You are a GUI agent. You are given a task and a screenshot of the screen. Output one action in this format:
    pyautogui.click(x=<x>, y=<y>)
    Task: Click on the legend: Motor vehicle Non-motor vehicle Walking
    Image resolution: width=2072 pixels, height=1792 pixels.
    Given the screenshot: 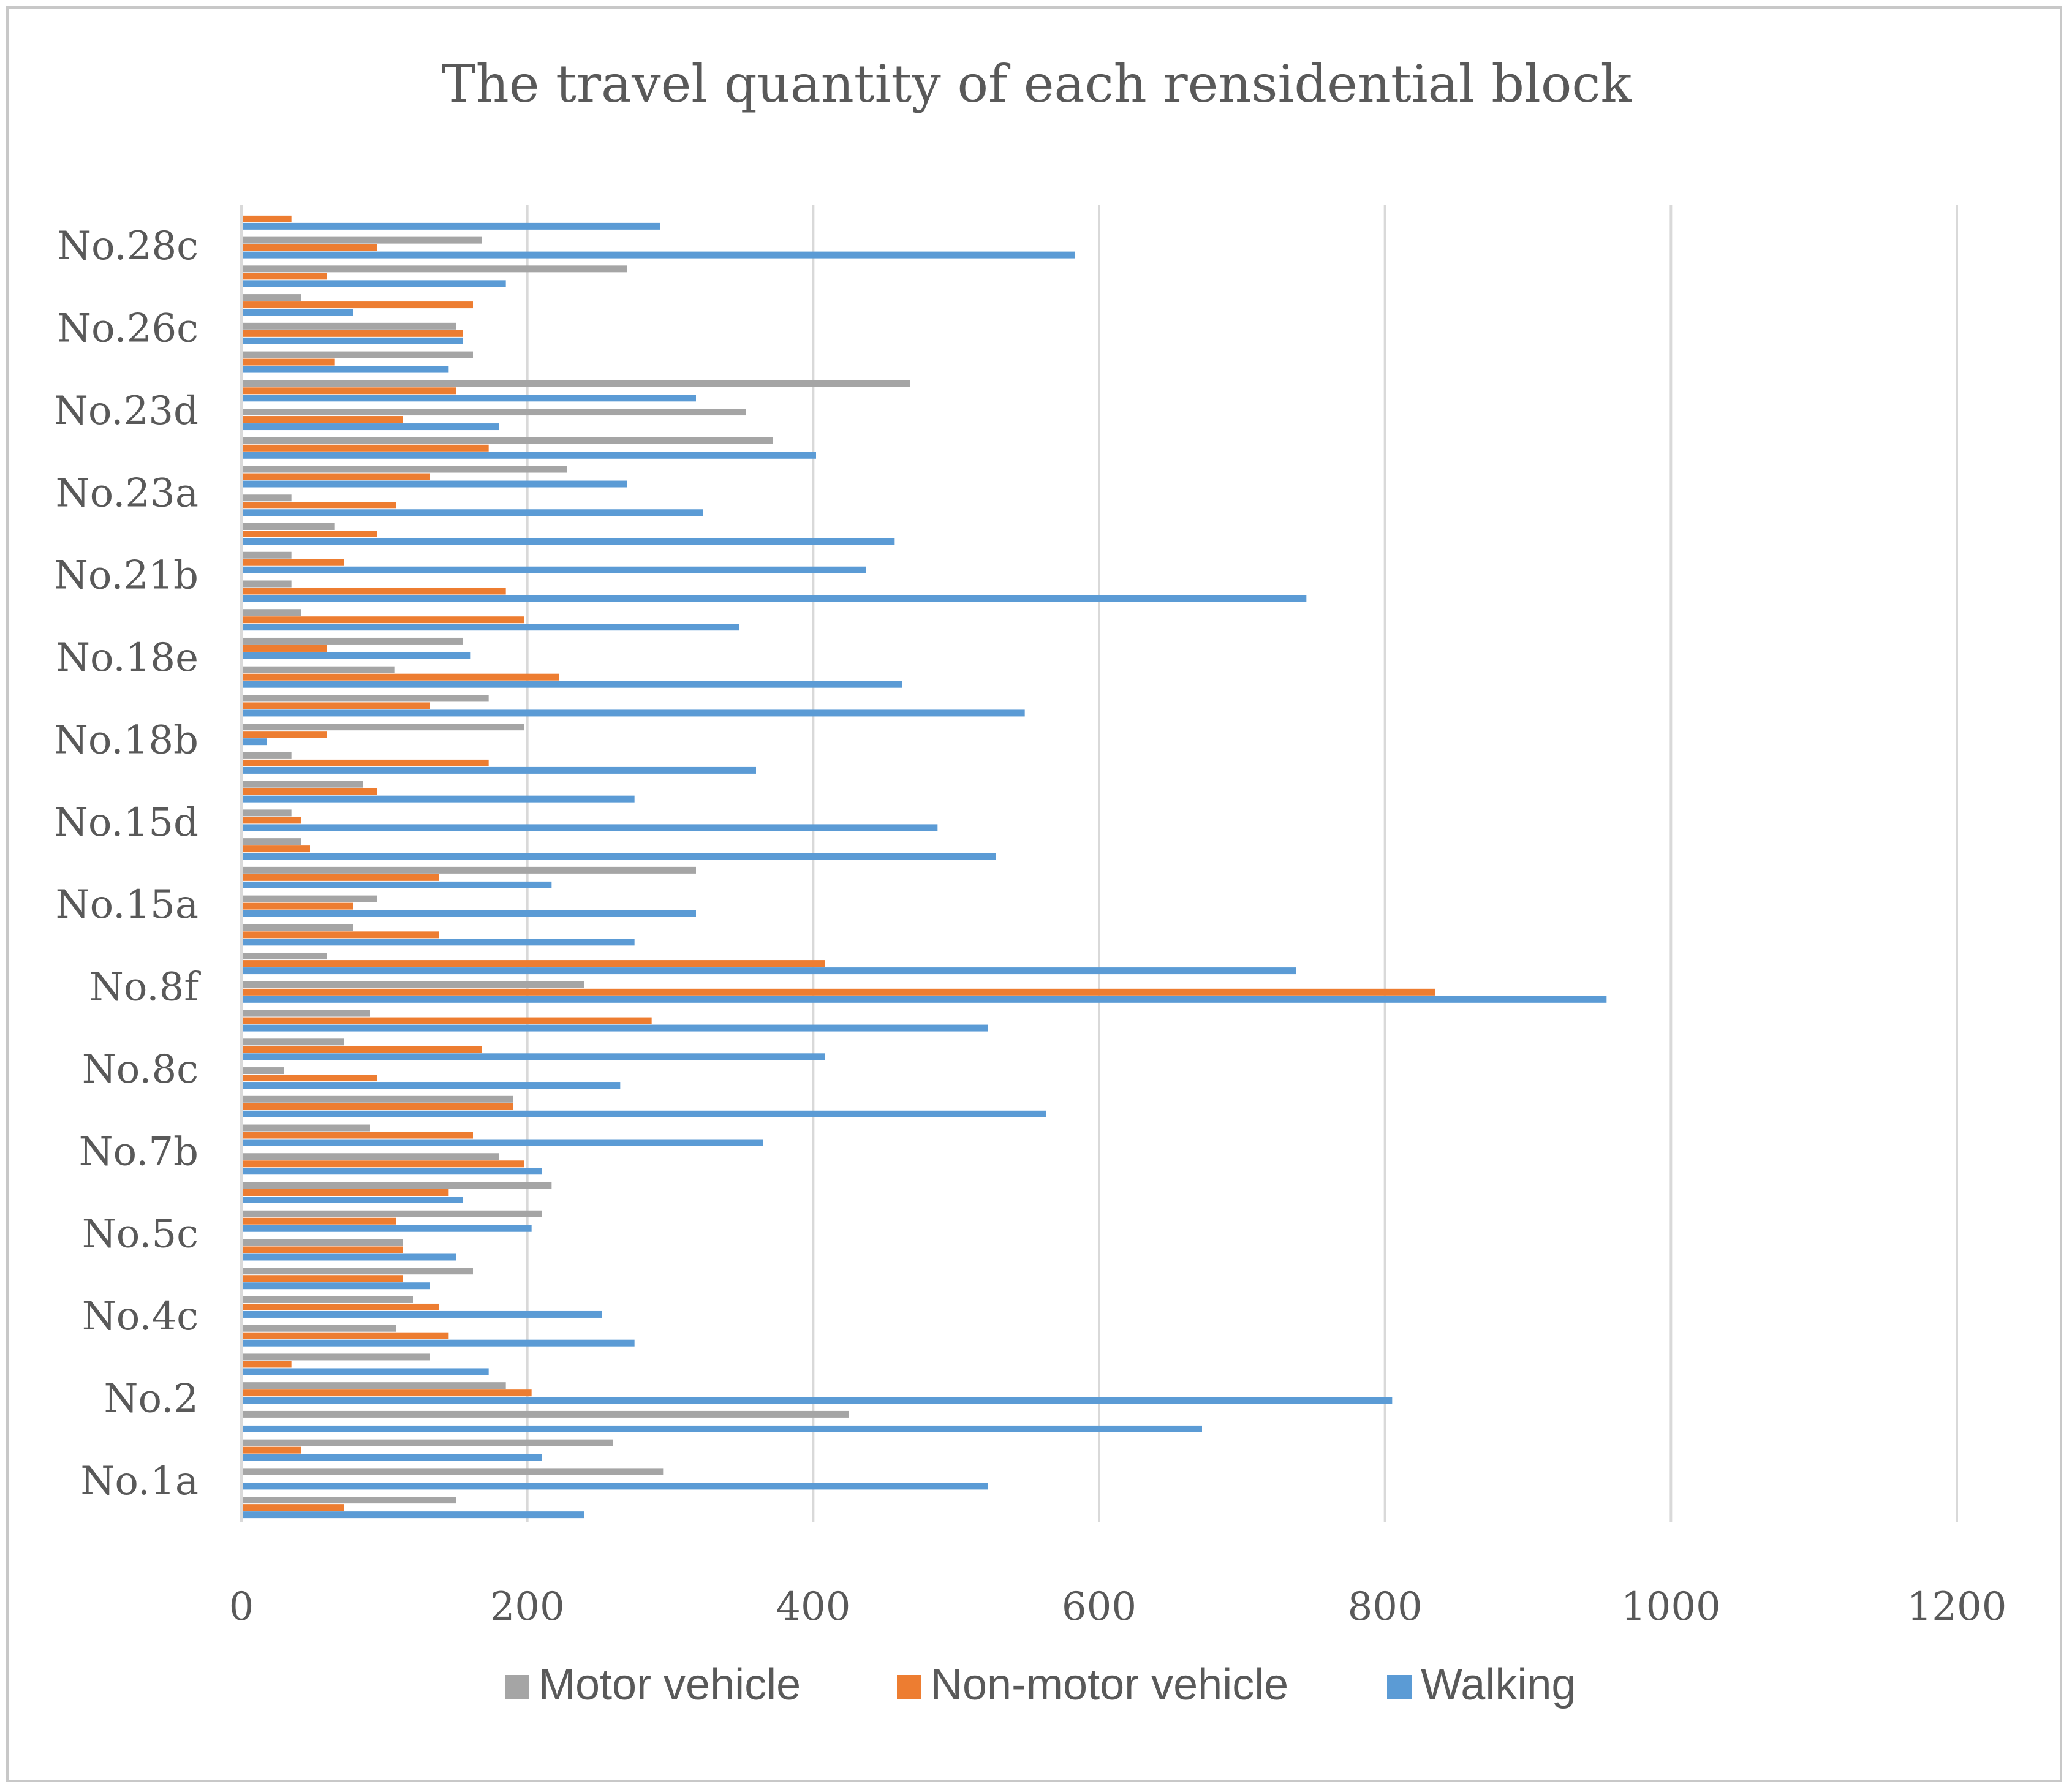 What is the action you would take?
    pyautogui.click(x=1040, y=1684)
    